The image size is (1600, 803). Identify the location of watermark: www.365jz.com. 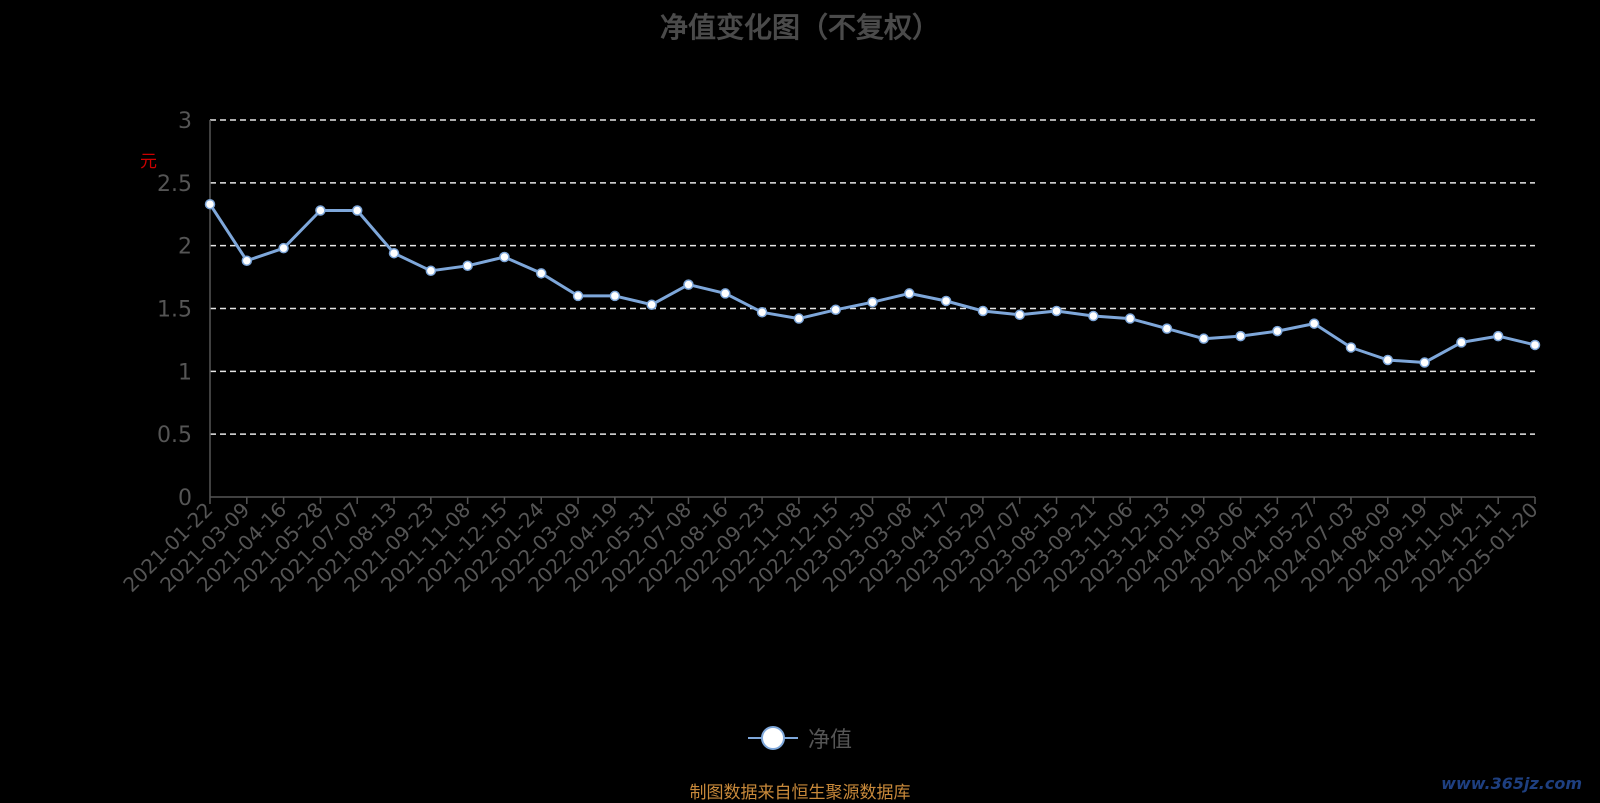
(1511, 783).